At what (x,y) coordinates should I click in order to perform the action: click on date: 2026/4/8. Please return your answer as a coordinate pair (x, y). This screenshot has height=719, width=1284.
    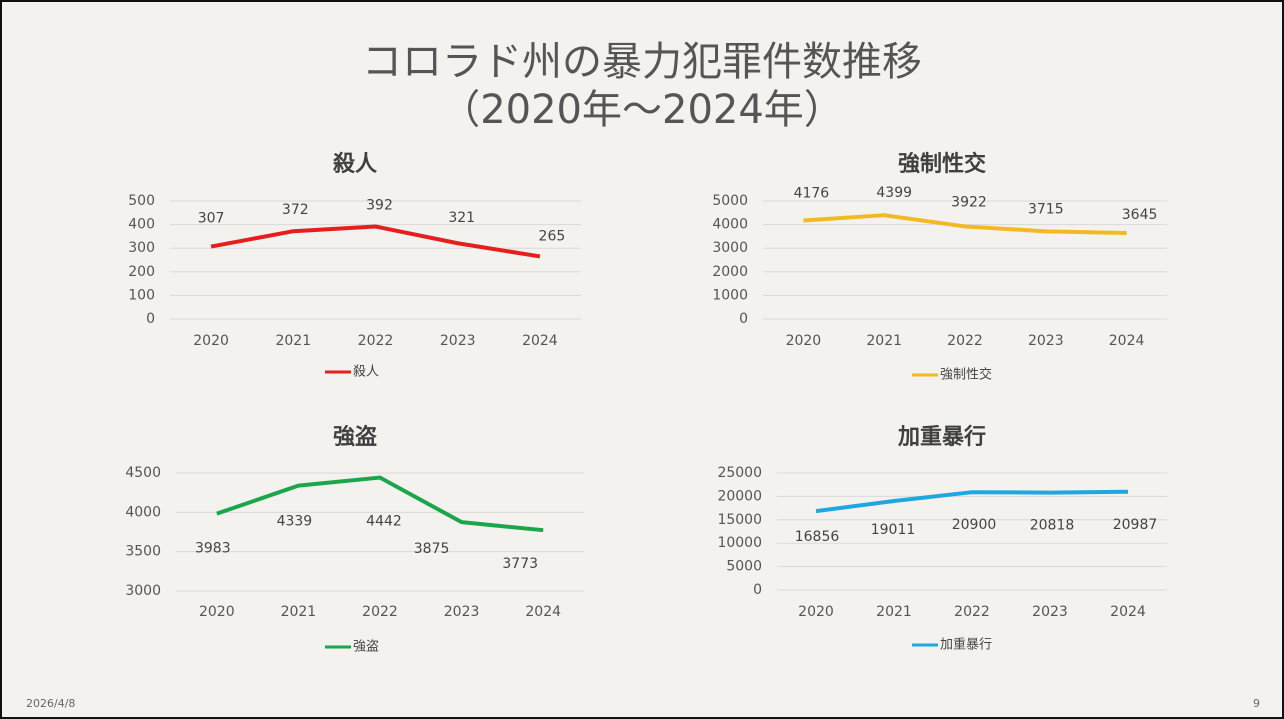
    Looking at the image, I should click on (50, 703).